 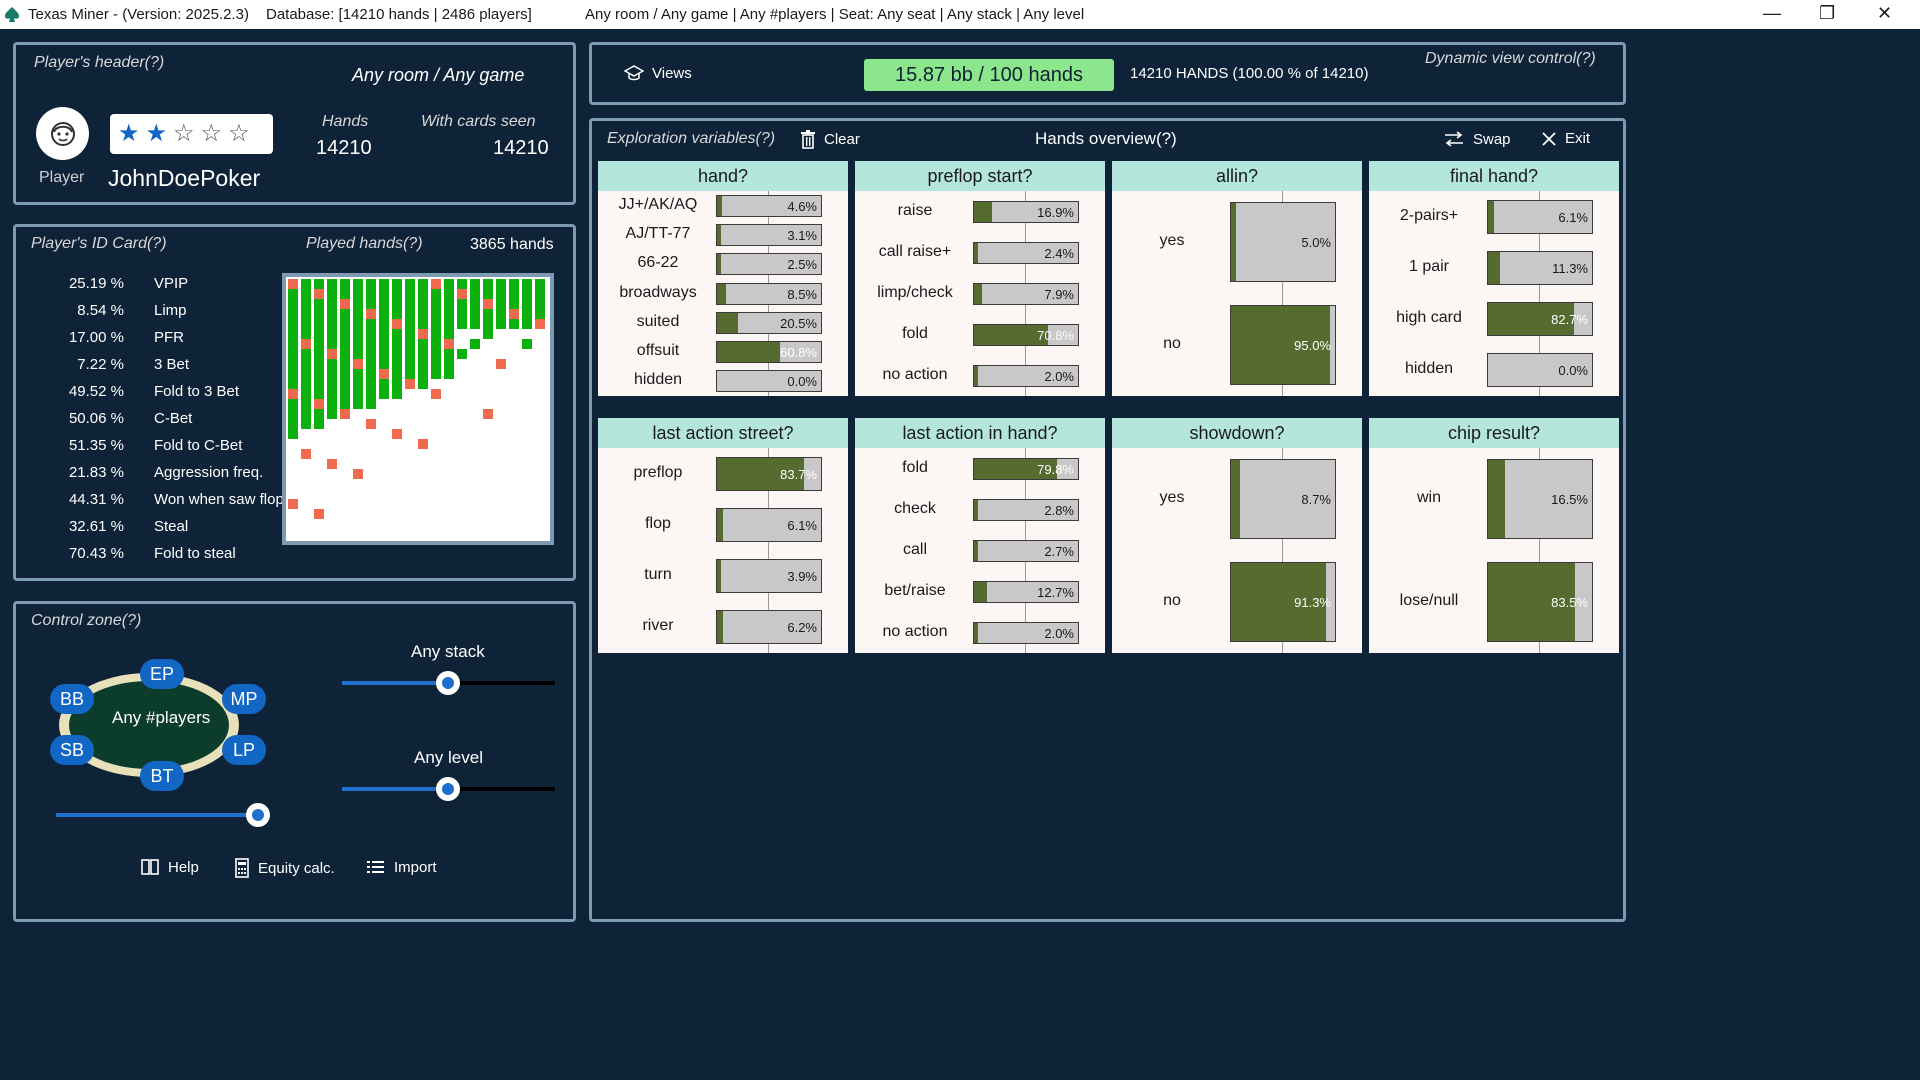 I want to click on maximize-button: ❐, so click(x=1827, y=13).